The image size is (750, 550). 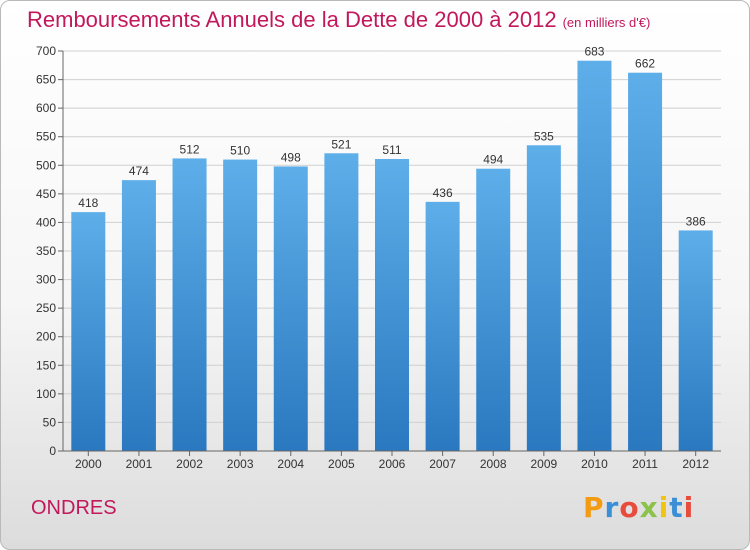 What do you see at coordinates (676, 507) in the screenshot?
I see `logo-letter: t` at bounding box center [676, 507].